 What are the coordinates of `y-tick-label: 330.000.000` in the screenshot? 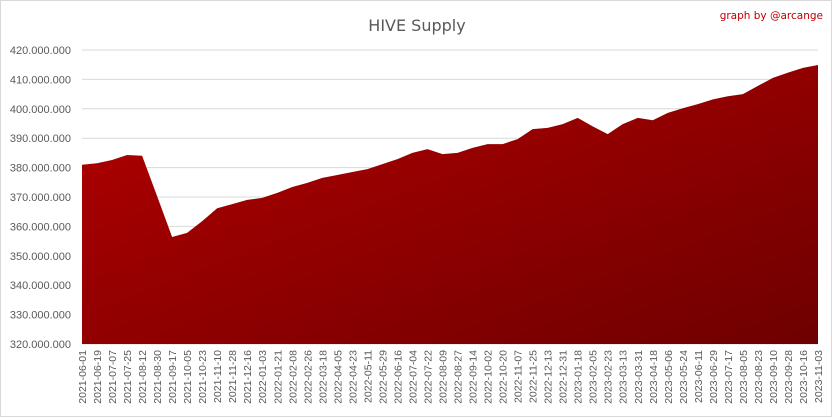 It's located at (40, 316).